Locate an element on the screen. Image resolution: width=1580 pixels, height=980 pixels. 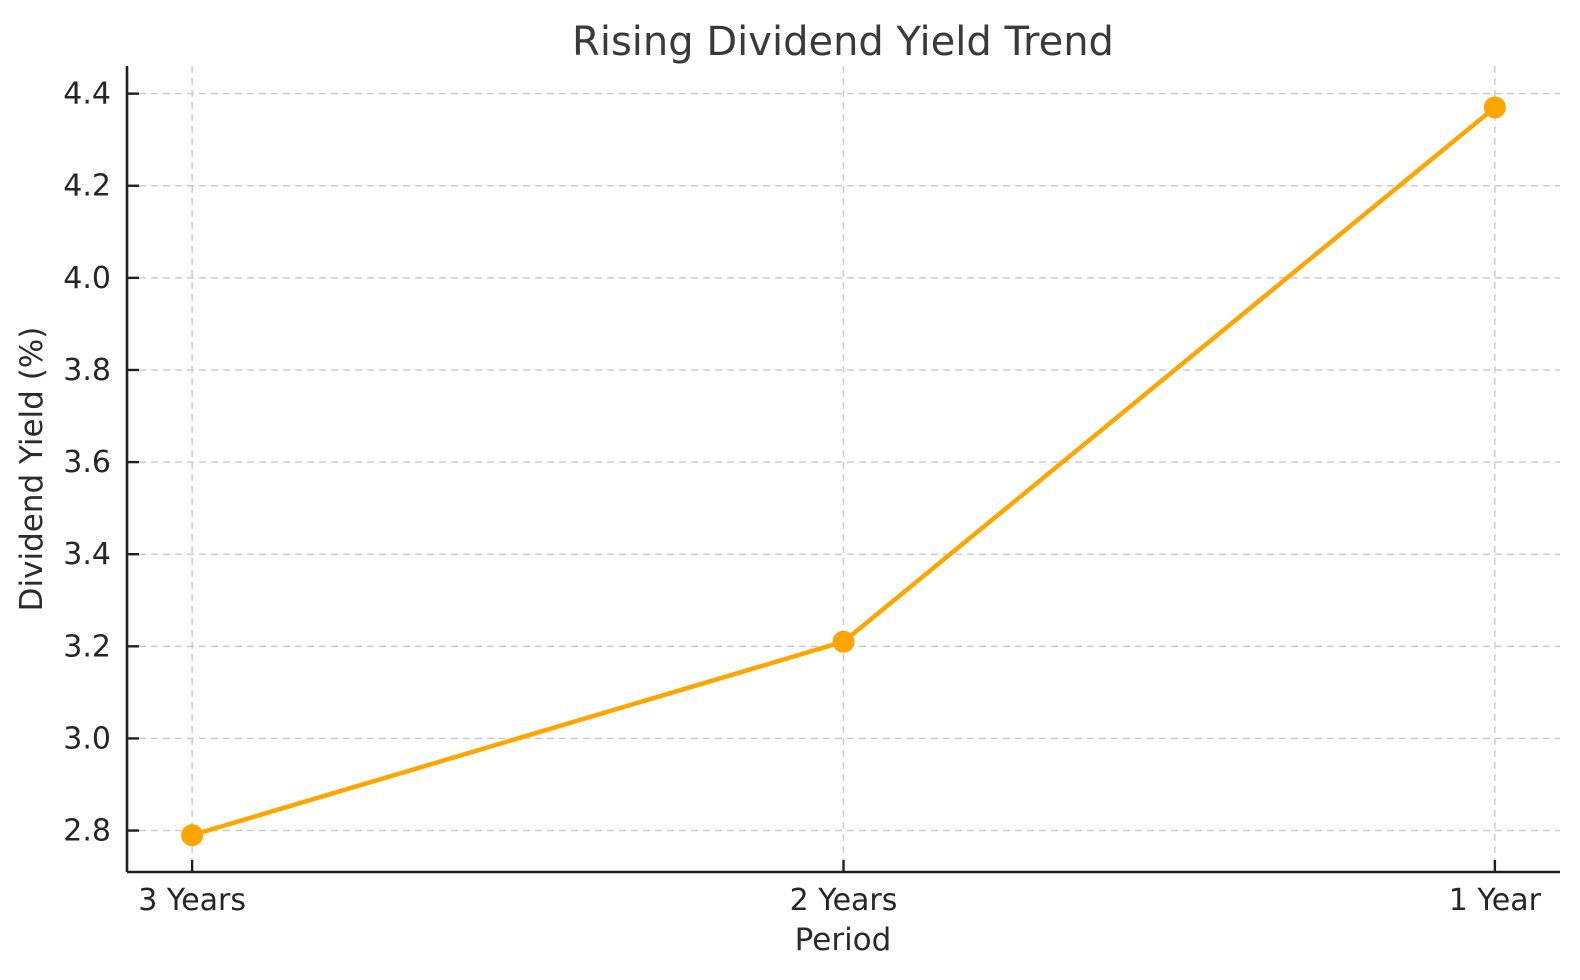
chart-title: Rising Dividend Yield Trend is located at coordinates (843, 42).